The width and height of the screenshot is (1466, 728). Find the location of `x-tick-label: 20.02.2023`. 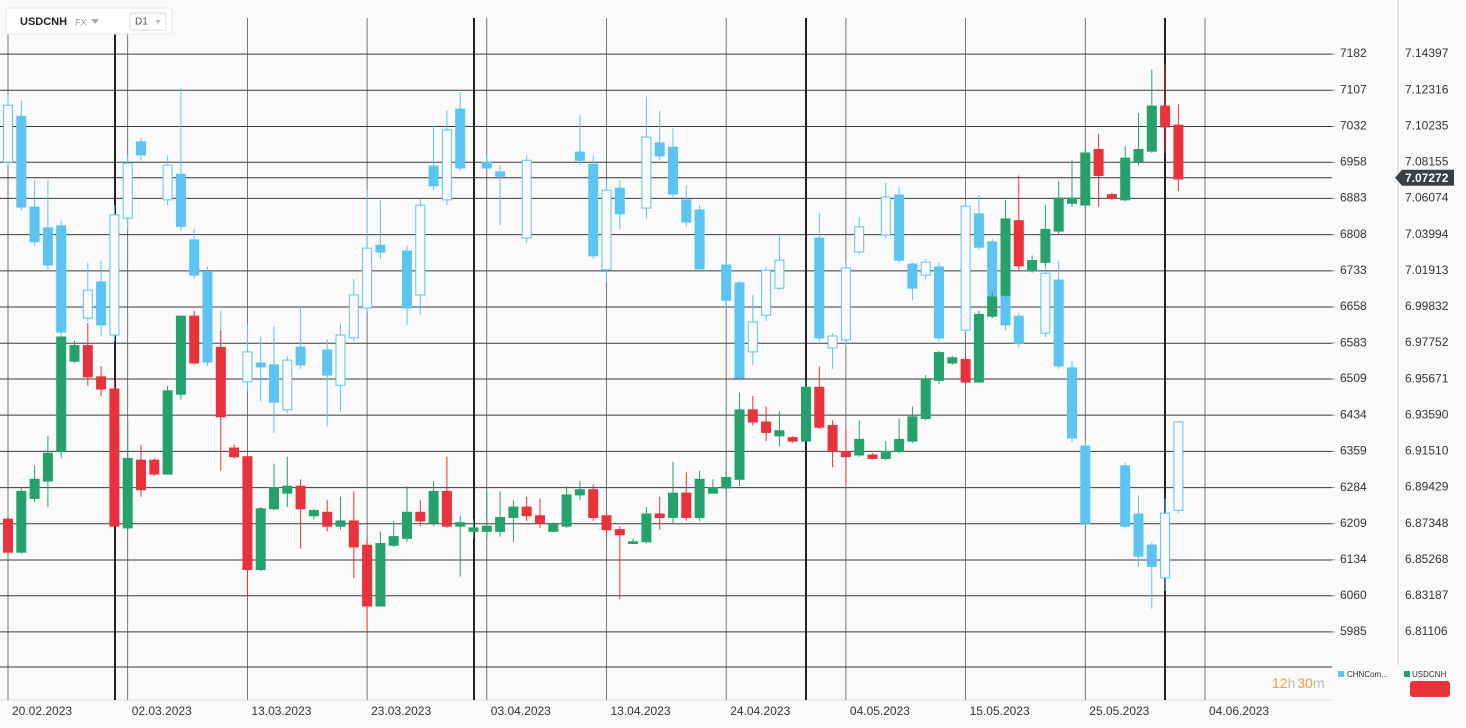

x-tick-label: 20.02.2023 is located at coordinates (42, 711).